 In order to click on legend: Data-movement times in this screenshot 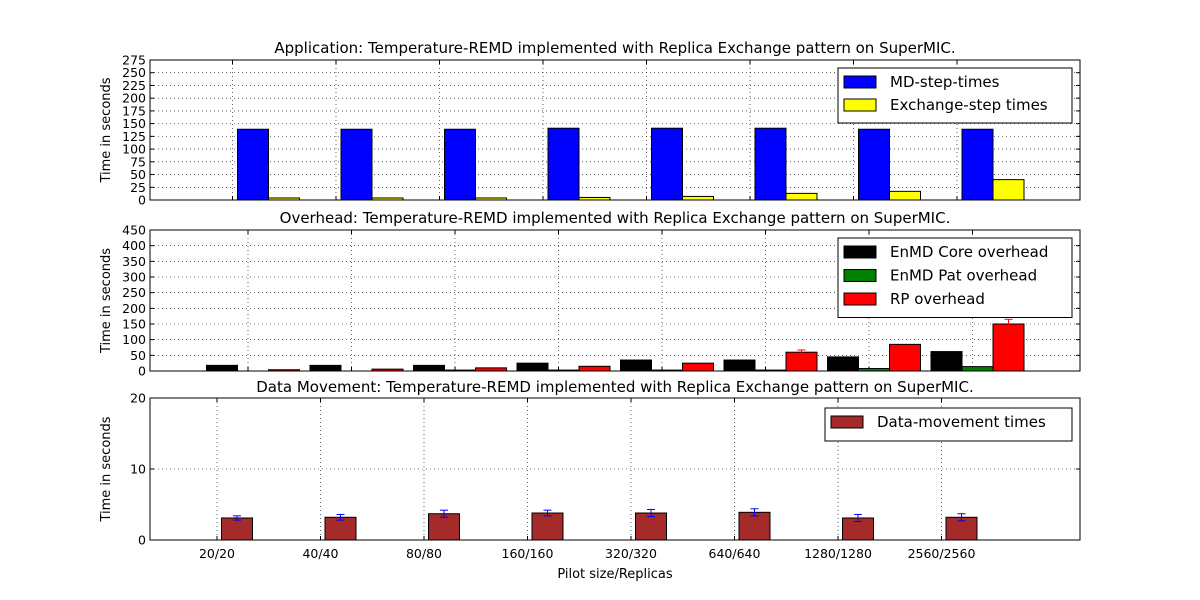, I will do `click(948, 424)`.